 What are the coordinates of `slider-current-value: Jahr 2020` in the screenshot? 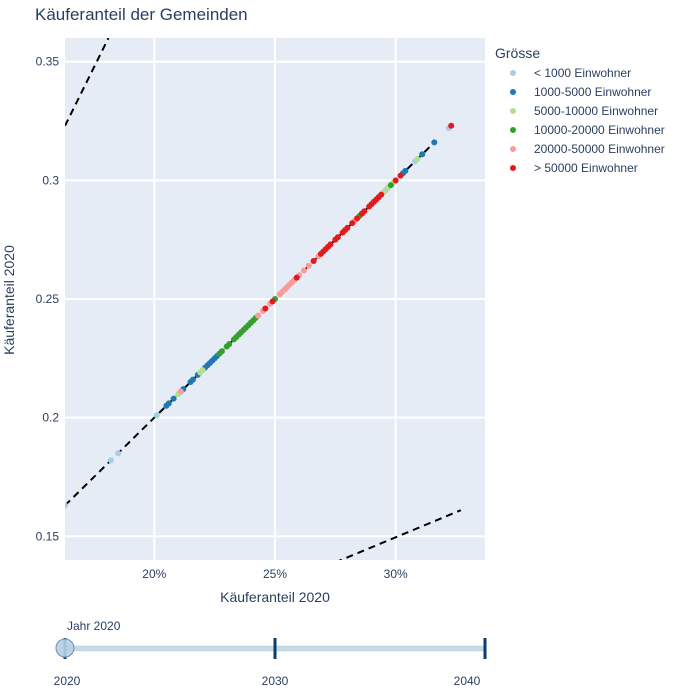 It's located at (94, 626).